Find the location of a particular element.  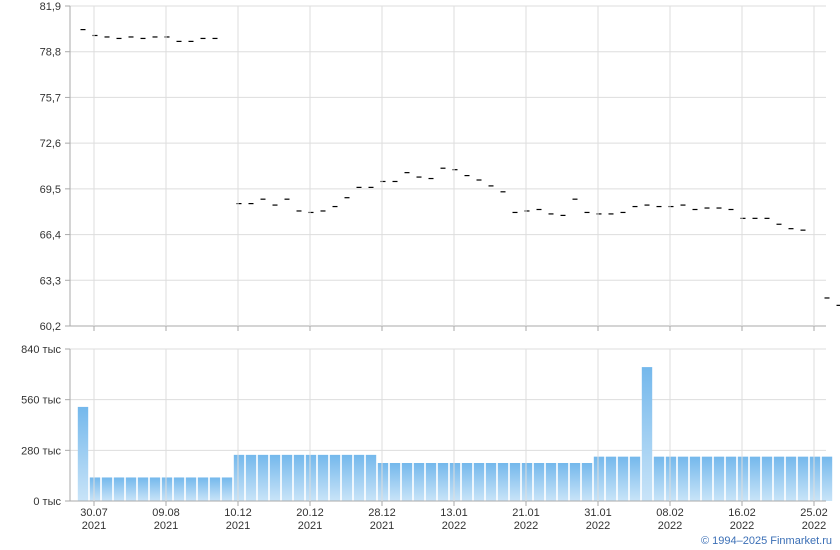

volume-tick-label: 560 тыс is located at coordinates (41, 401).